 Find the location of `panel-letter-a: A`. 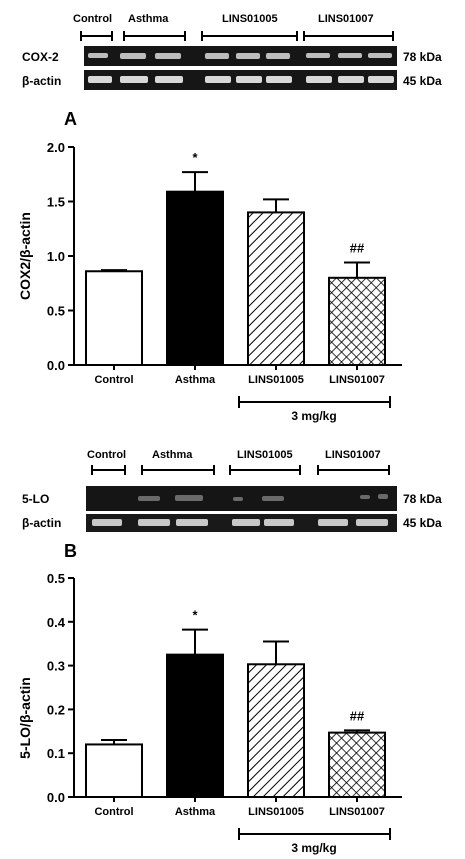

panel-letter-a: A is located at coordinates (70, 119).